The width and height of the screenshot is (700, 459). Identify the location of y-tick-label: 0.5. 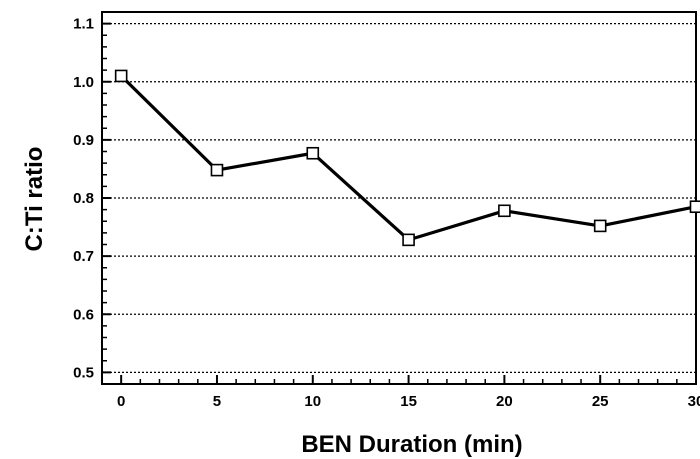
(83, 372).